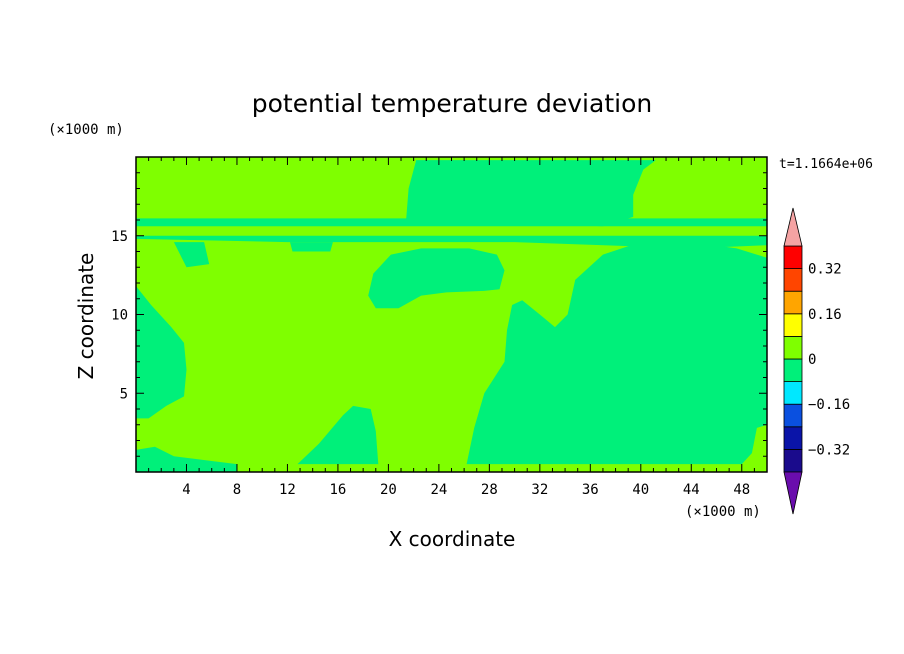 This screenshot has width=904, height=654. What do you see at coordinates (337, 490) in the screenshot?
I see `x-tick-label: 16` at bounding box center [337, 490].